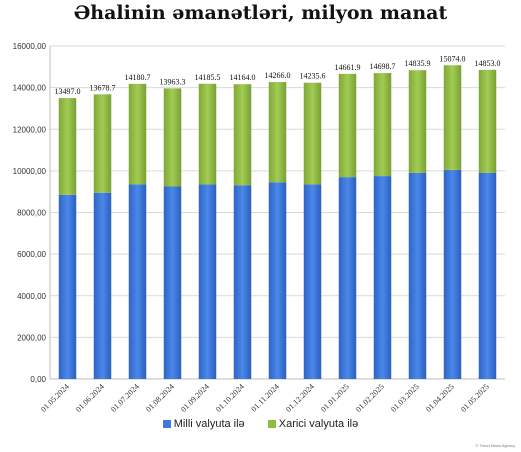  Describe the element at coordinates (495, 445) in the screenshot. I see `watermark: © Trend News Agency` at that location.